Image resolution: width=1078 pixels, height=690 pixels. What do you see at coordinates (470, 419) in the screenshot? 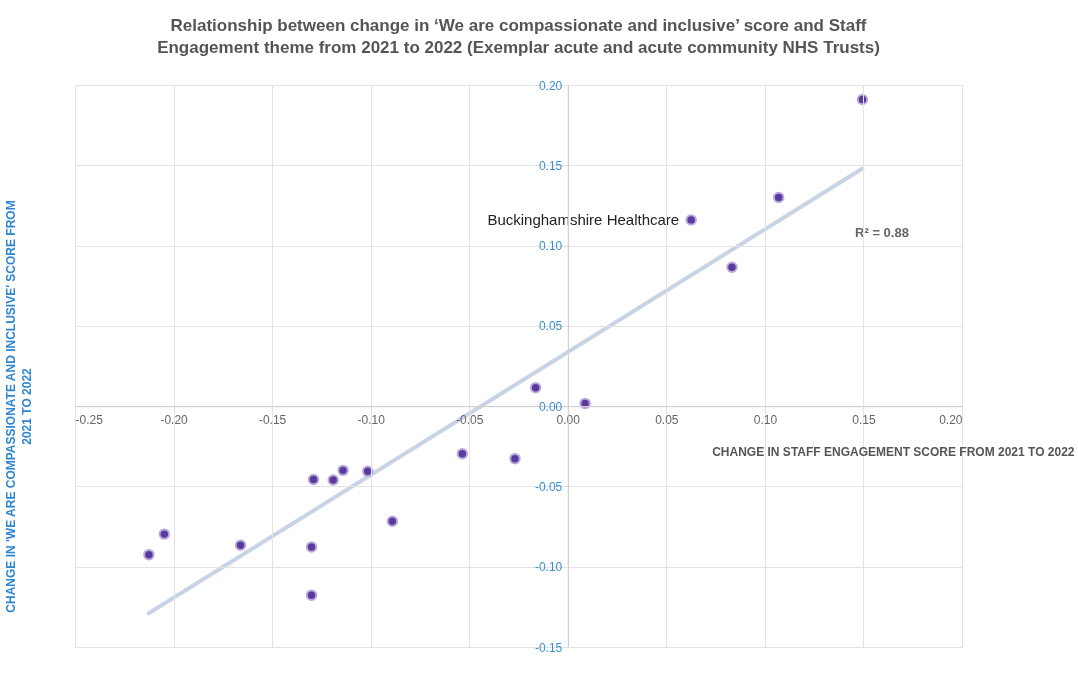
I see `x-tick-label: -0.05` at bounding box center [470, 419].